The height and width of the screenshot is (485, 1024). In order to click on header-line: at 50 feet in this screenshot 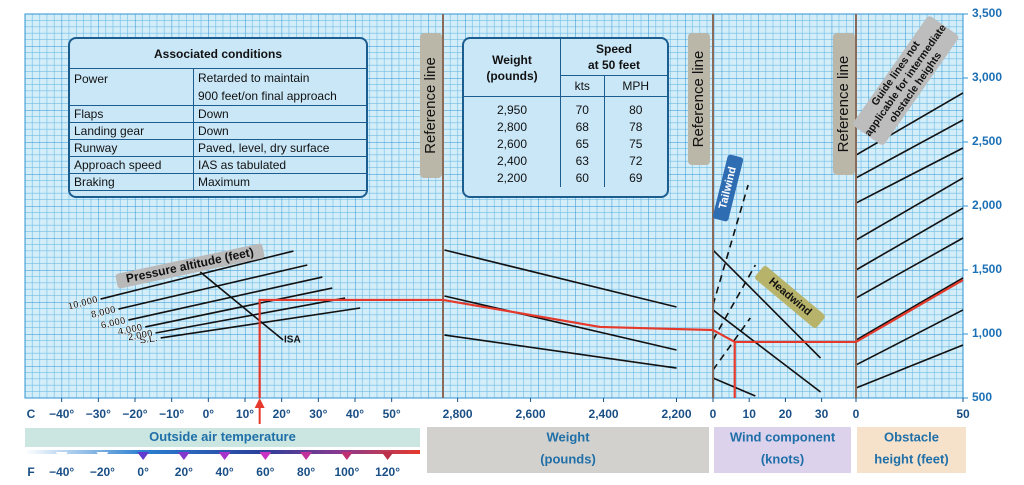, I will do `click(614, 65)`.